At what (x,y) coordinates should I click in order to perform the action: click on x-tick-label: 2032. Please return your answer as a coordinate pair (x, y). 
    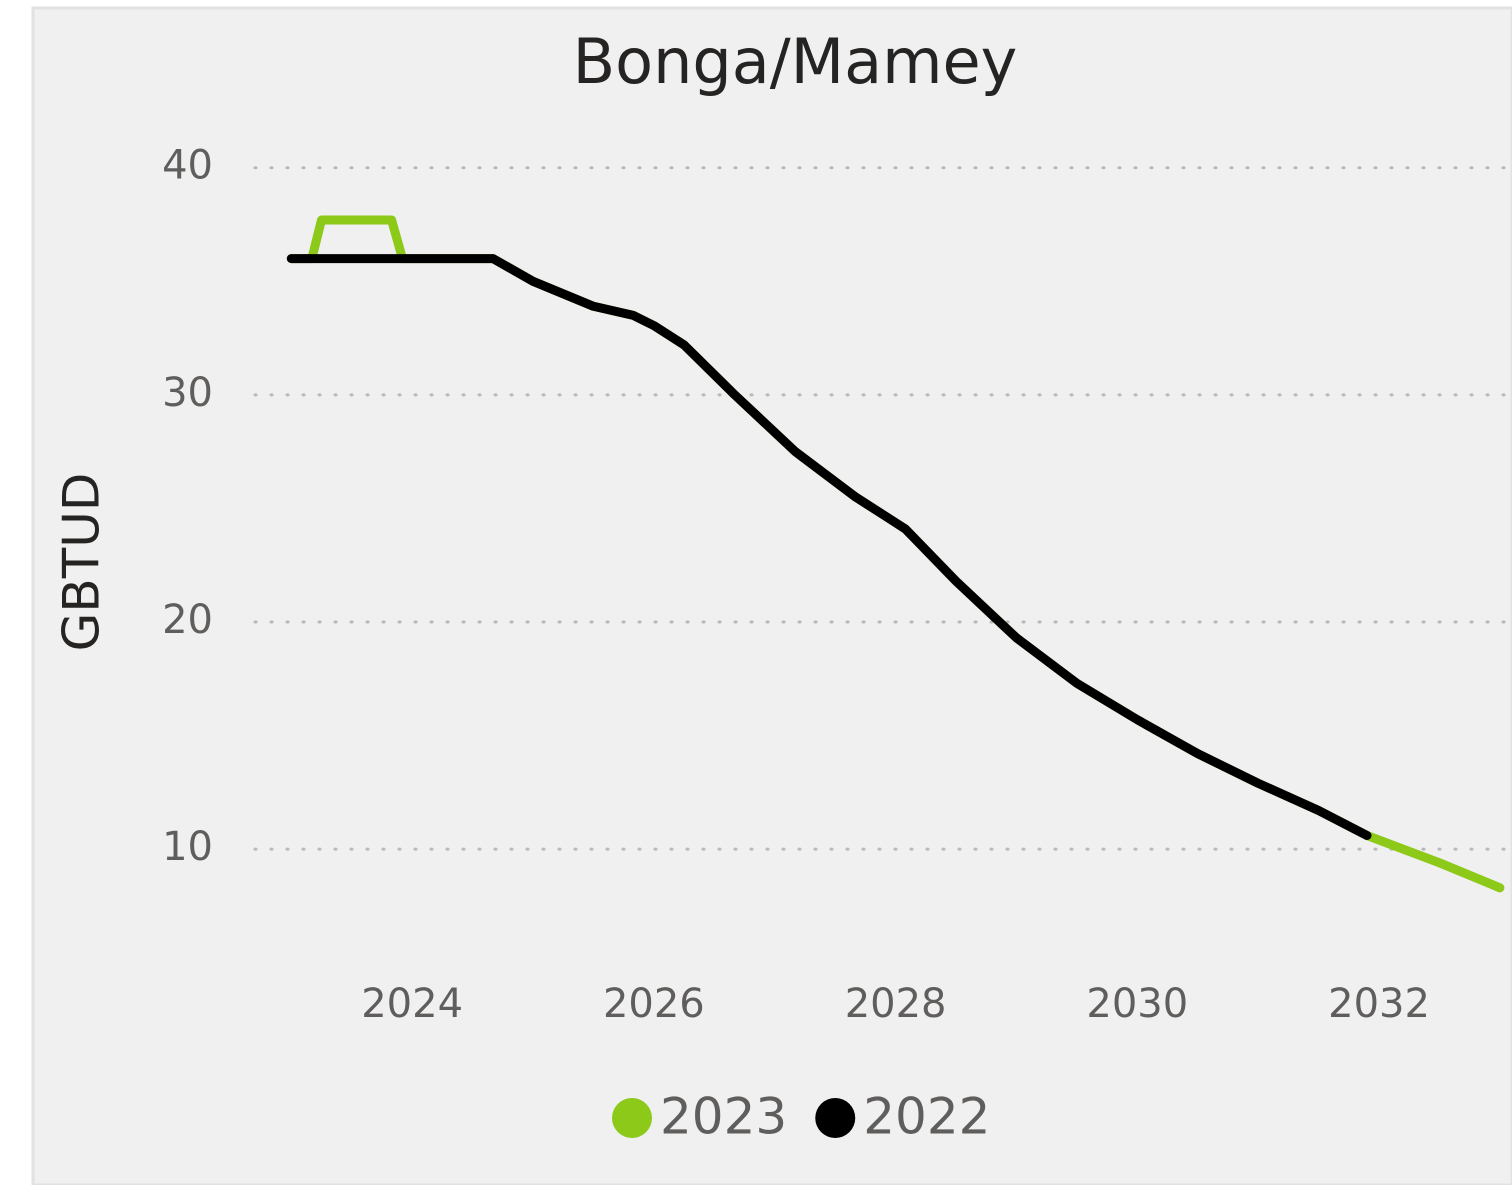
    Looking at the image, I should click on (1379, 1004).